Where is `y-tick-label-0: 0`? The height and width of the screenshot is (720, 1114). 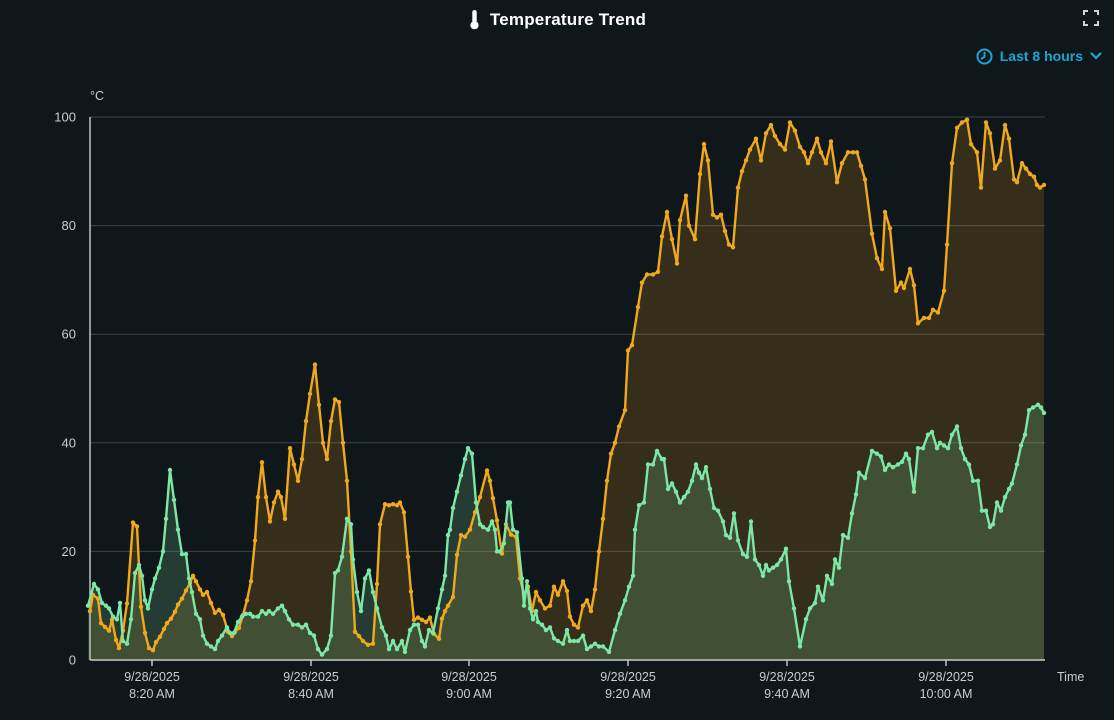
y-tick-label-0: 0 is located at coordinates (72, 660).